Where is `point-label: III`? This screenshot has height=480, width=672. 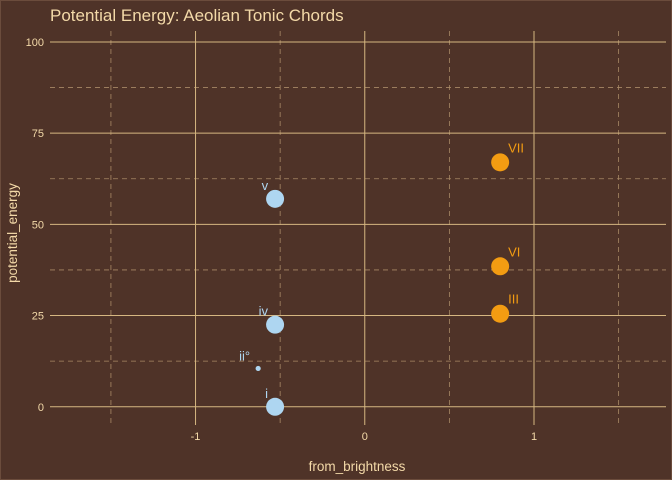 point-label: III is located at coordinates (513, 299).